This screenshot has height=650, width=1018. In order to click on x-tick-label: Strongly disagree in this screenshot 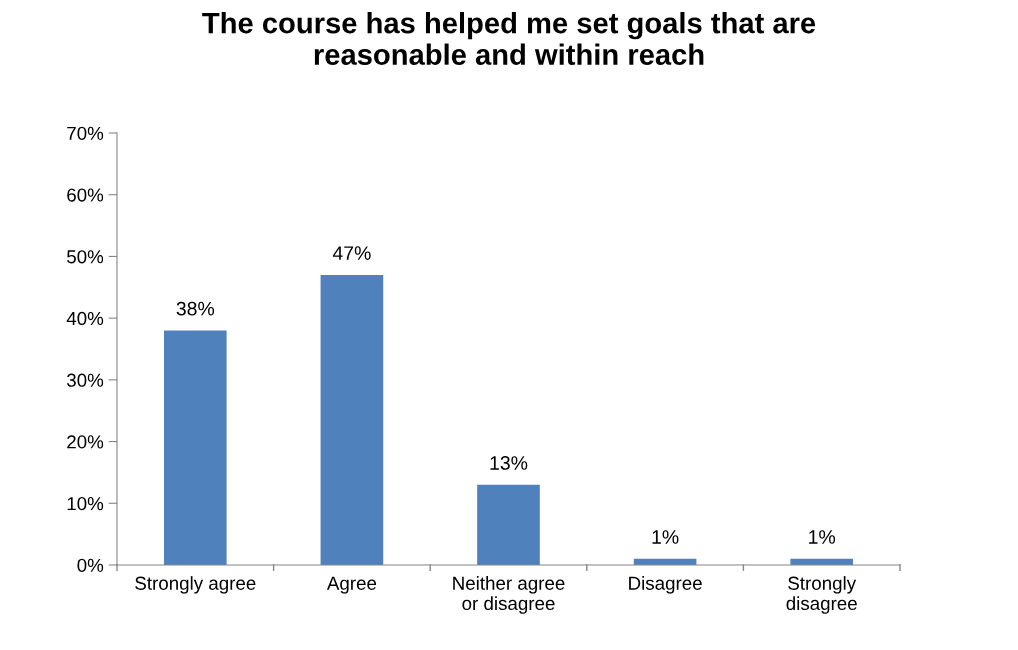, I will do `click(821, 595)`.